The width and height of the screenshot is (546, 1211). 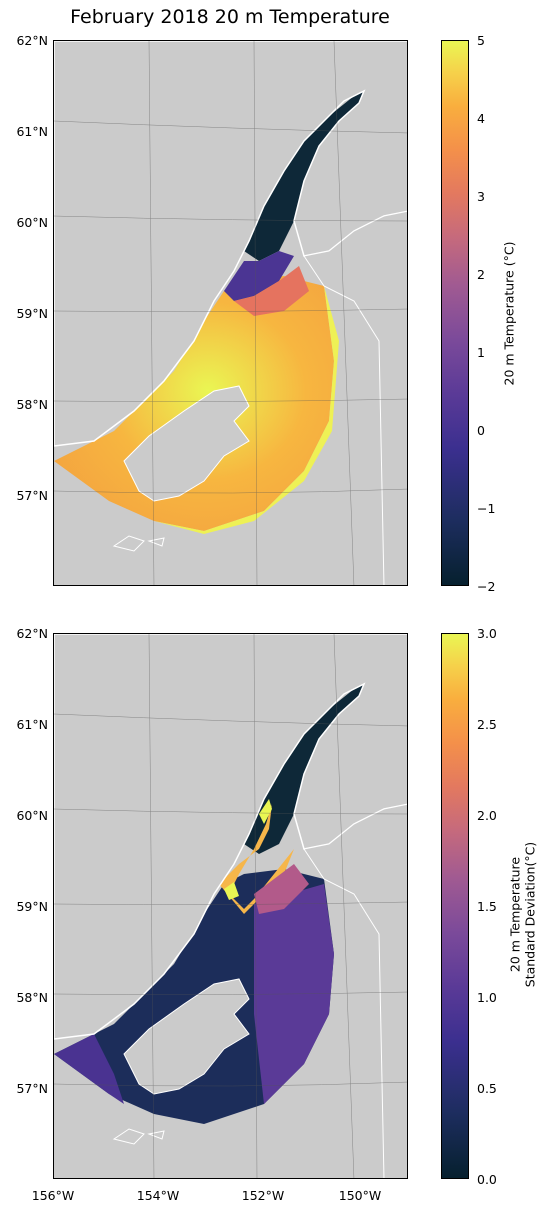 What do you see at coordinates (487, 997) in the screenshot?
I see `cbar2-tick: 1.0` at bounding box center [487, 997].